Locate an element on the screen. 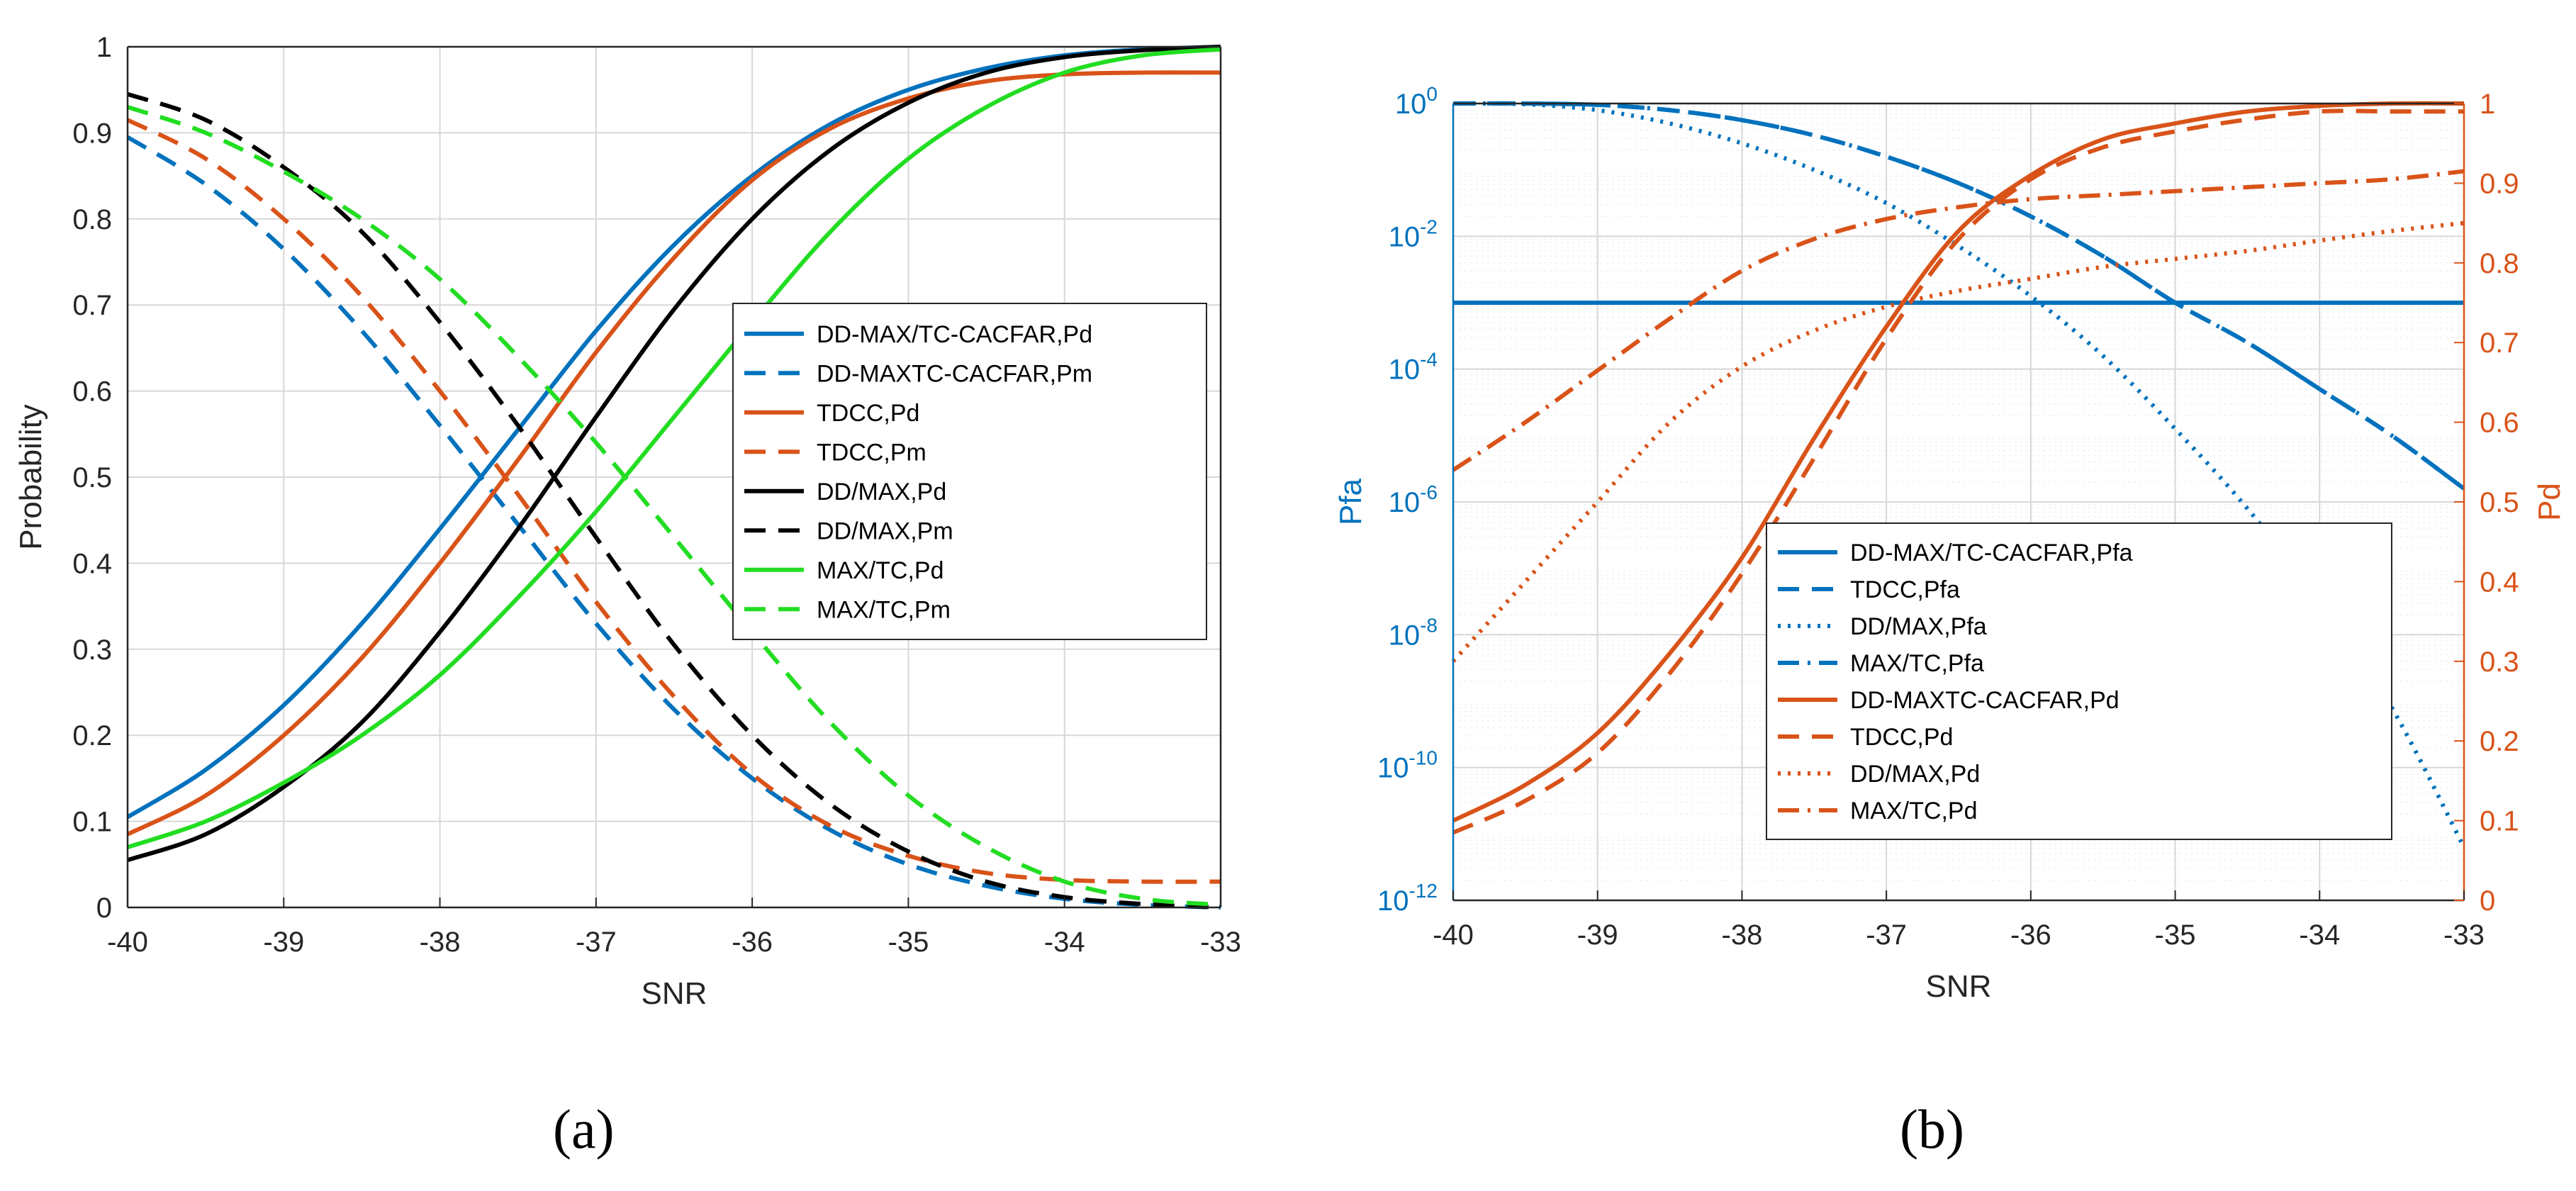 The height and width of the screenshot is (1191, 2576). legend-label: DD-MAXTC-CACFAR,Pm is located at coordinates (954, 373).